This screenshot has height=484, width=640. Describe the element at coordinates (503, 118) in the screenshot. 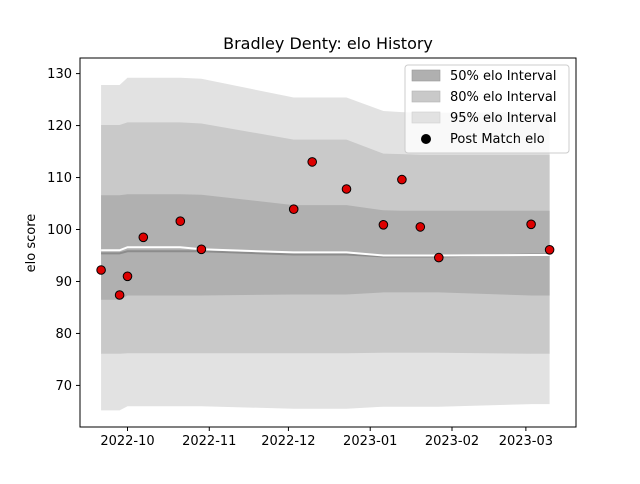

I see `legend-label-95: 95% elo Interval` at that location.